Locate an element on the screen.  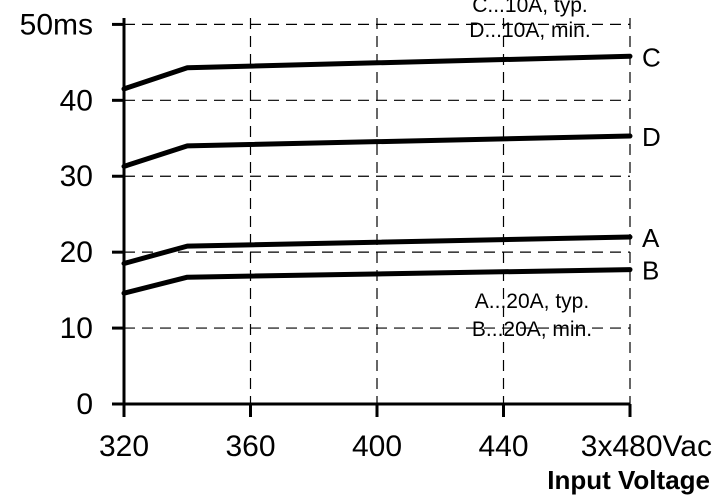
series-line-b is located at coordinates (377, 281).